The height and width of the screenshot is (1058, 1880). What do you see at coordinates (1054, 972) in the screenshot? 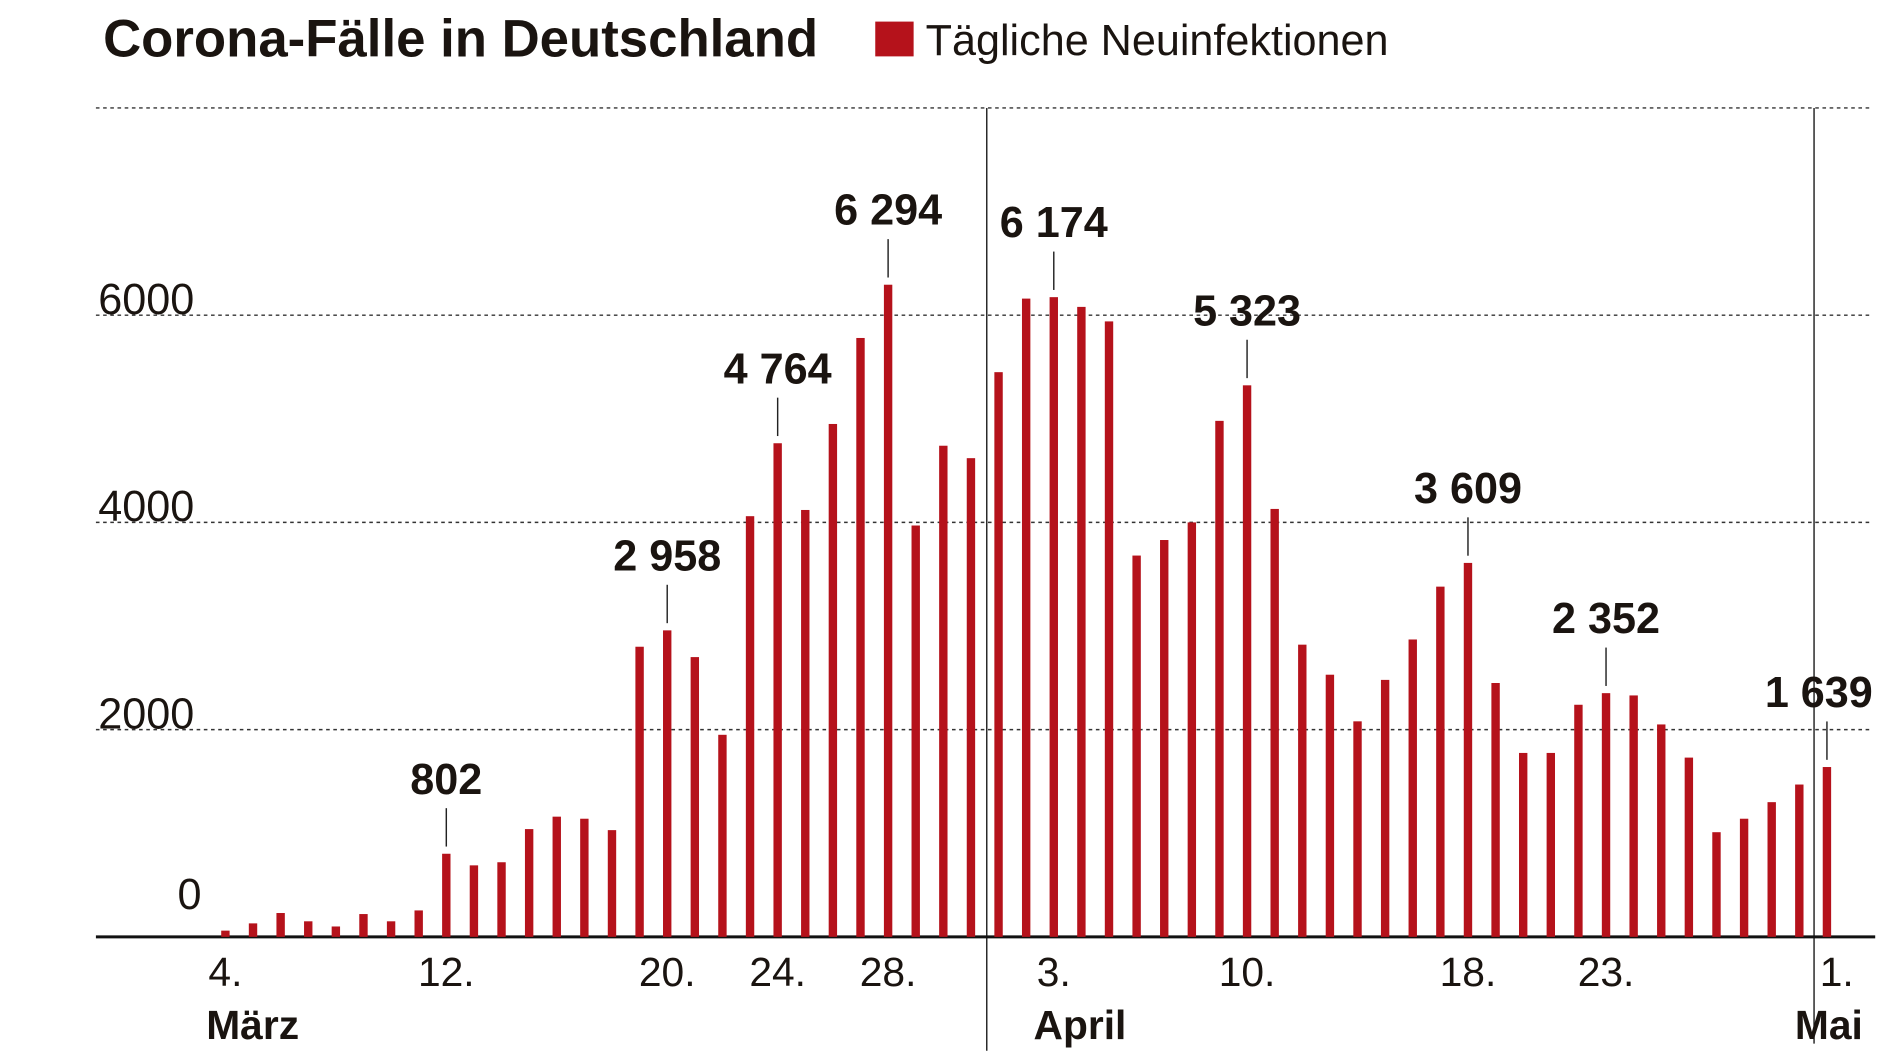
I see `x-tick-label: 3.` at bounding box center [1054, 972].